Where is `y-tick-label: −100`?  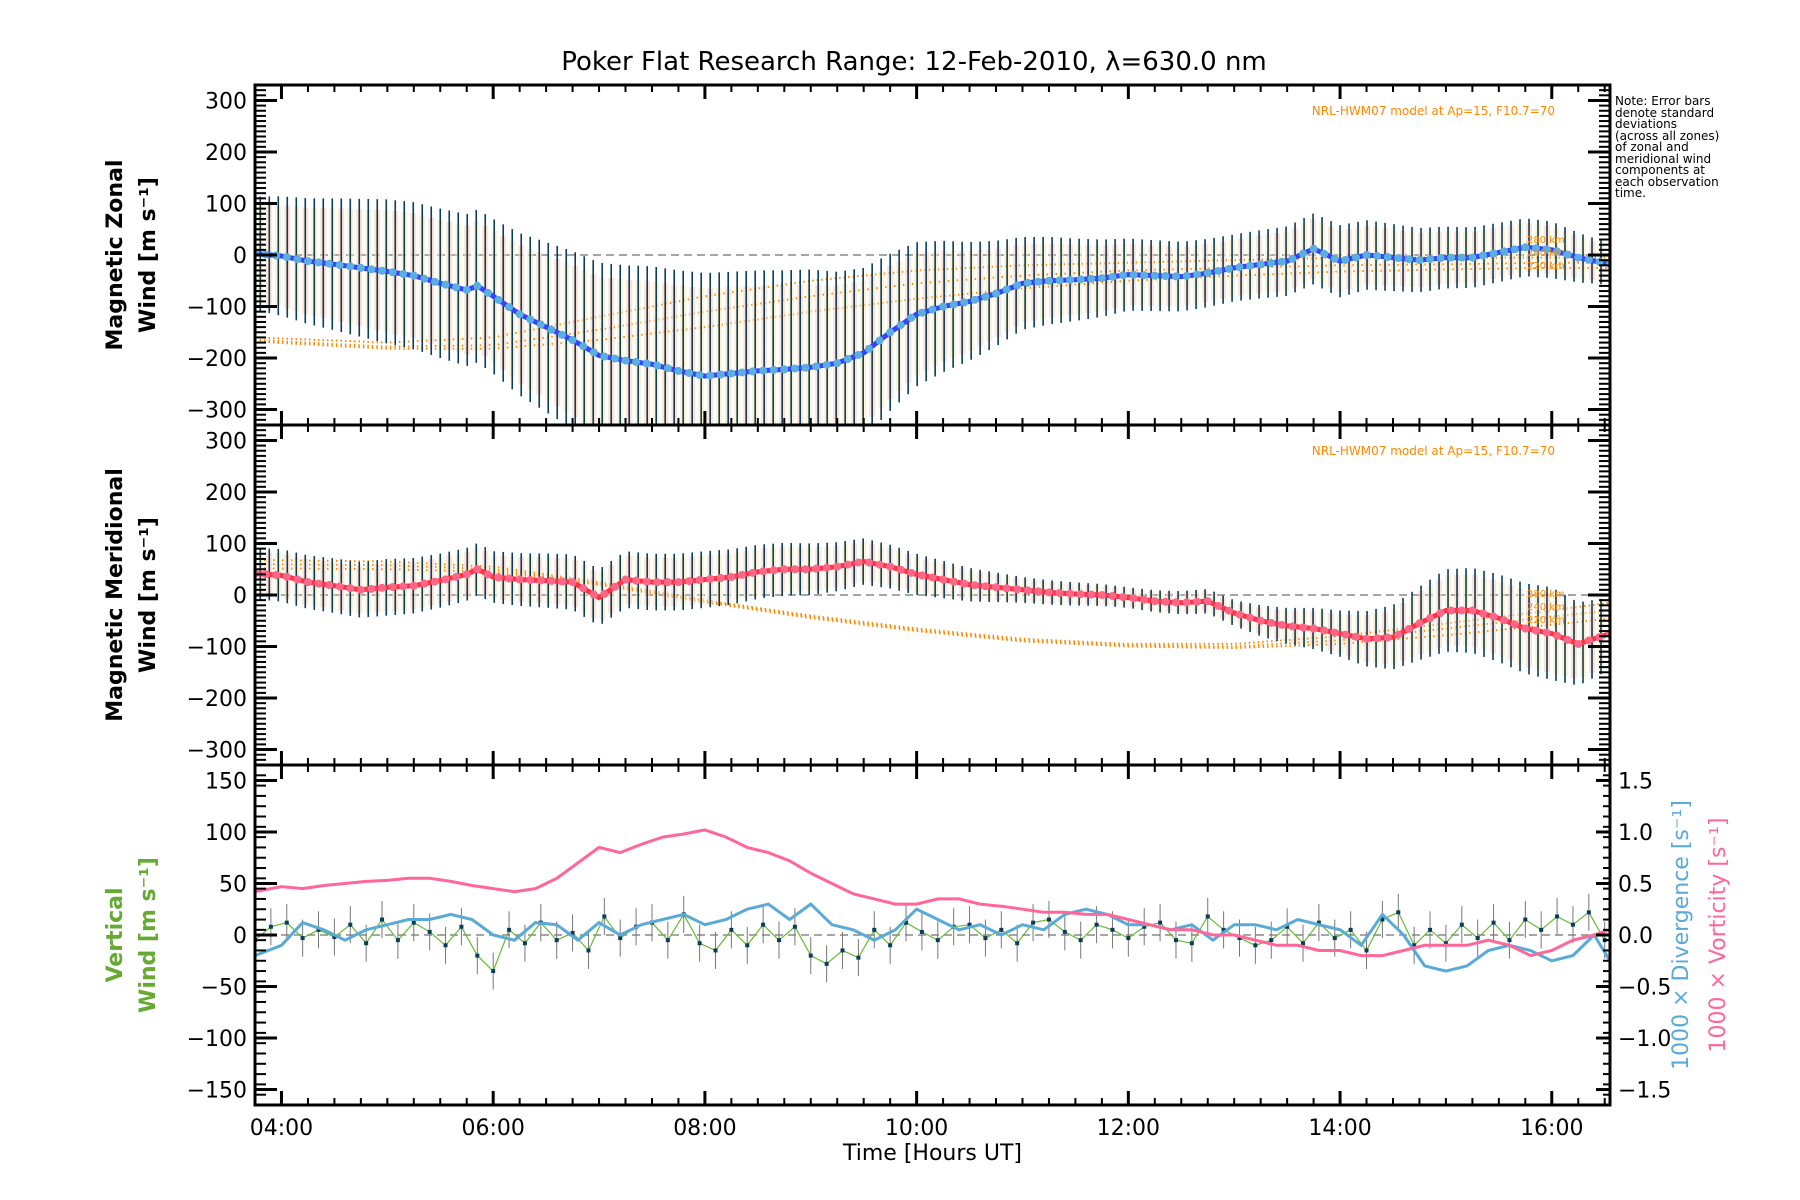 y-tick-label: −100 is located at coordinates (217, 1039).